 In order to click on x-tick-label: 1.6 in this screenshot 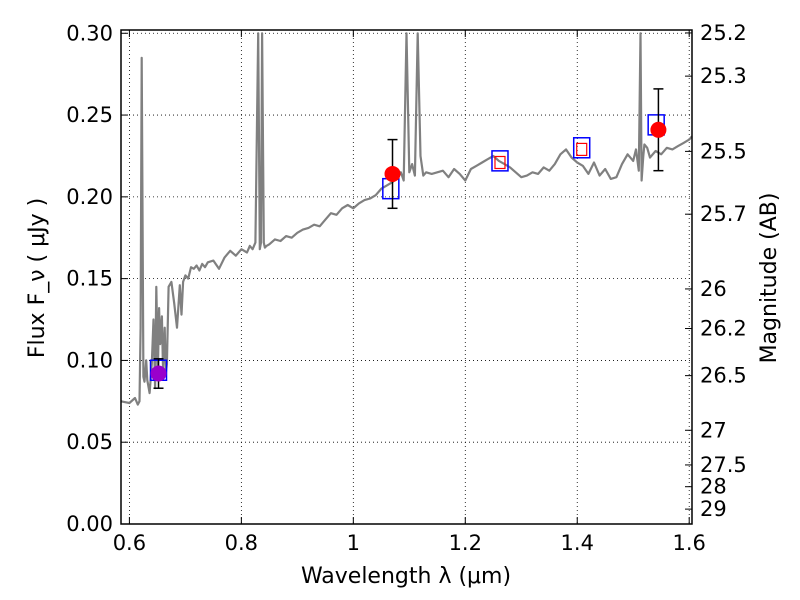, I will do `click(688, 543)`.